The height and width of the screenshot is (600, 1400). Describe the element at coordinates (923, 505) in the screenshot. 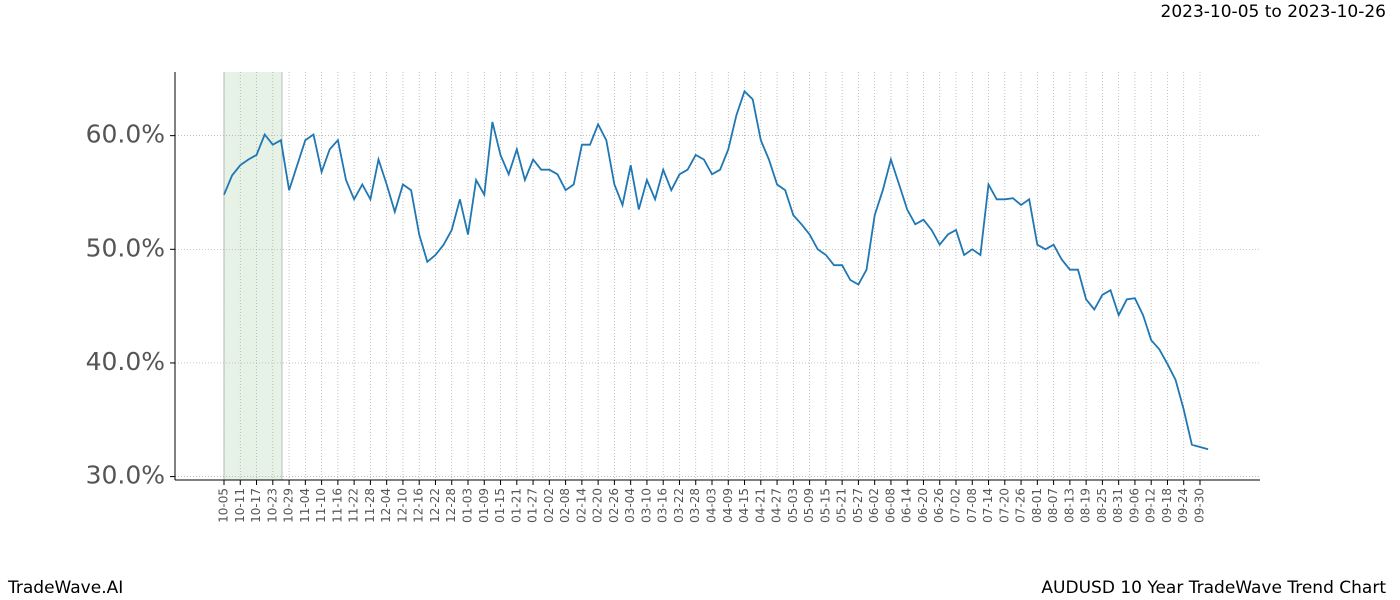

I see `x-tick-label: 06-20` at that location.